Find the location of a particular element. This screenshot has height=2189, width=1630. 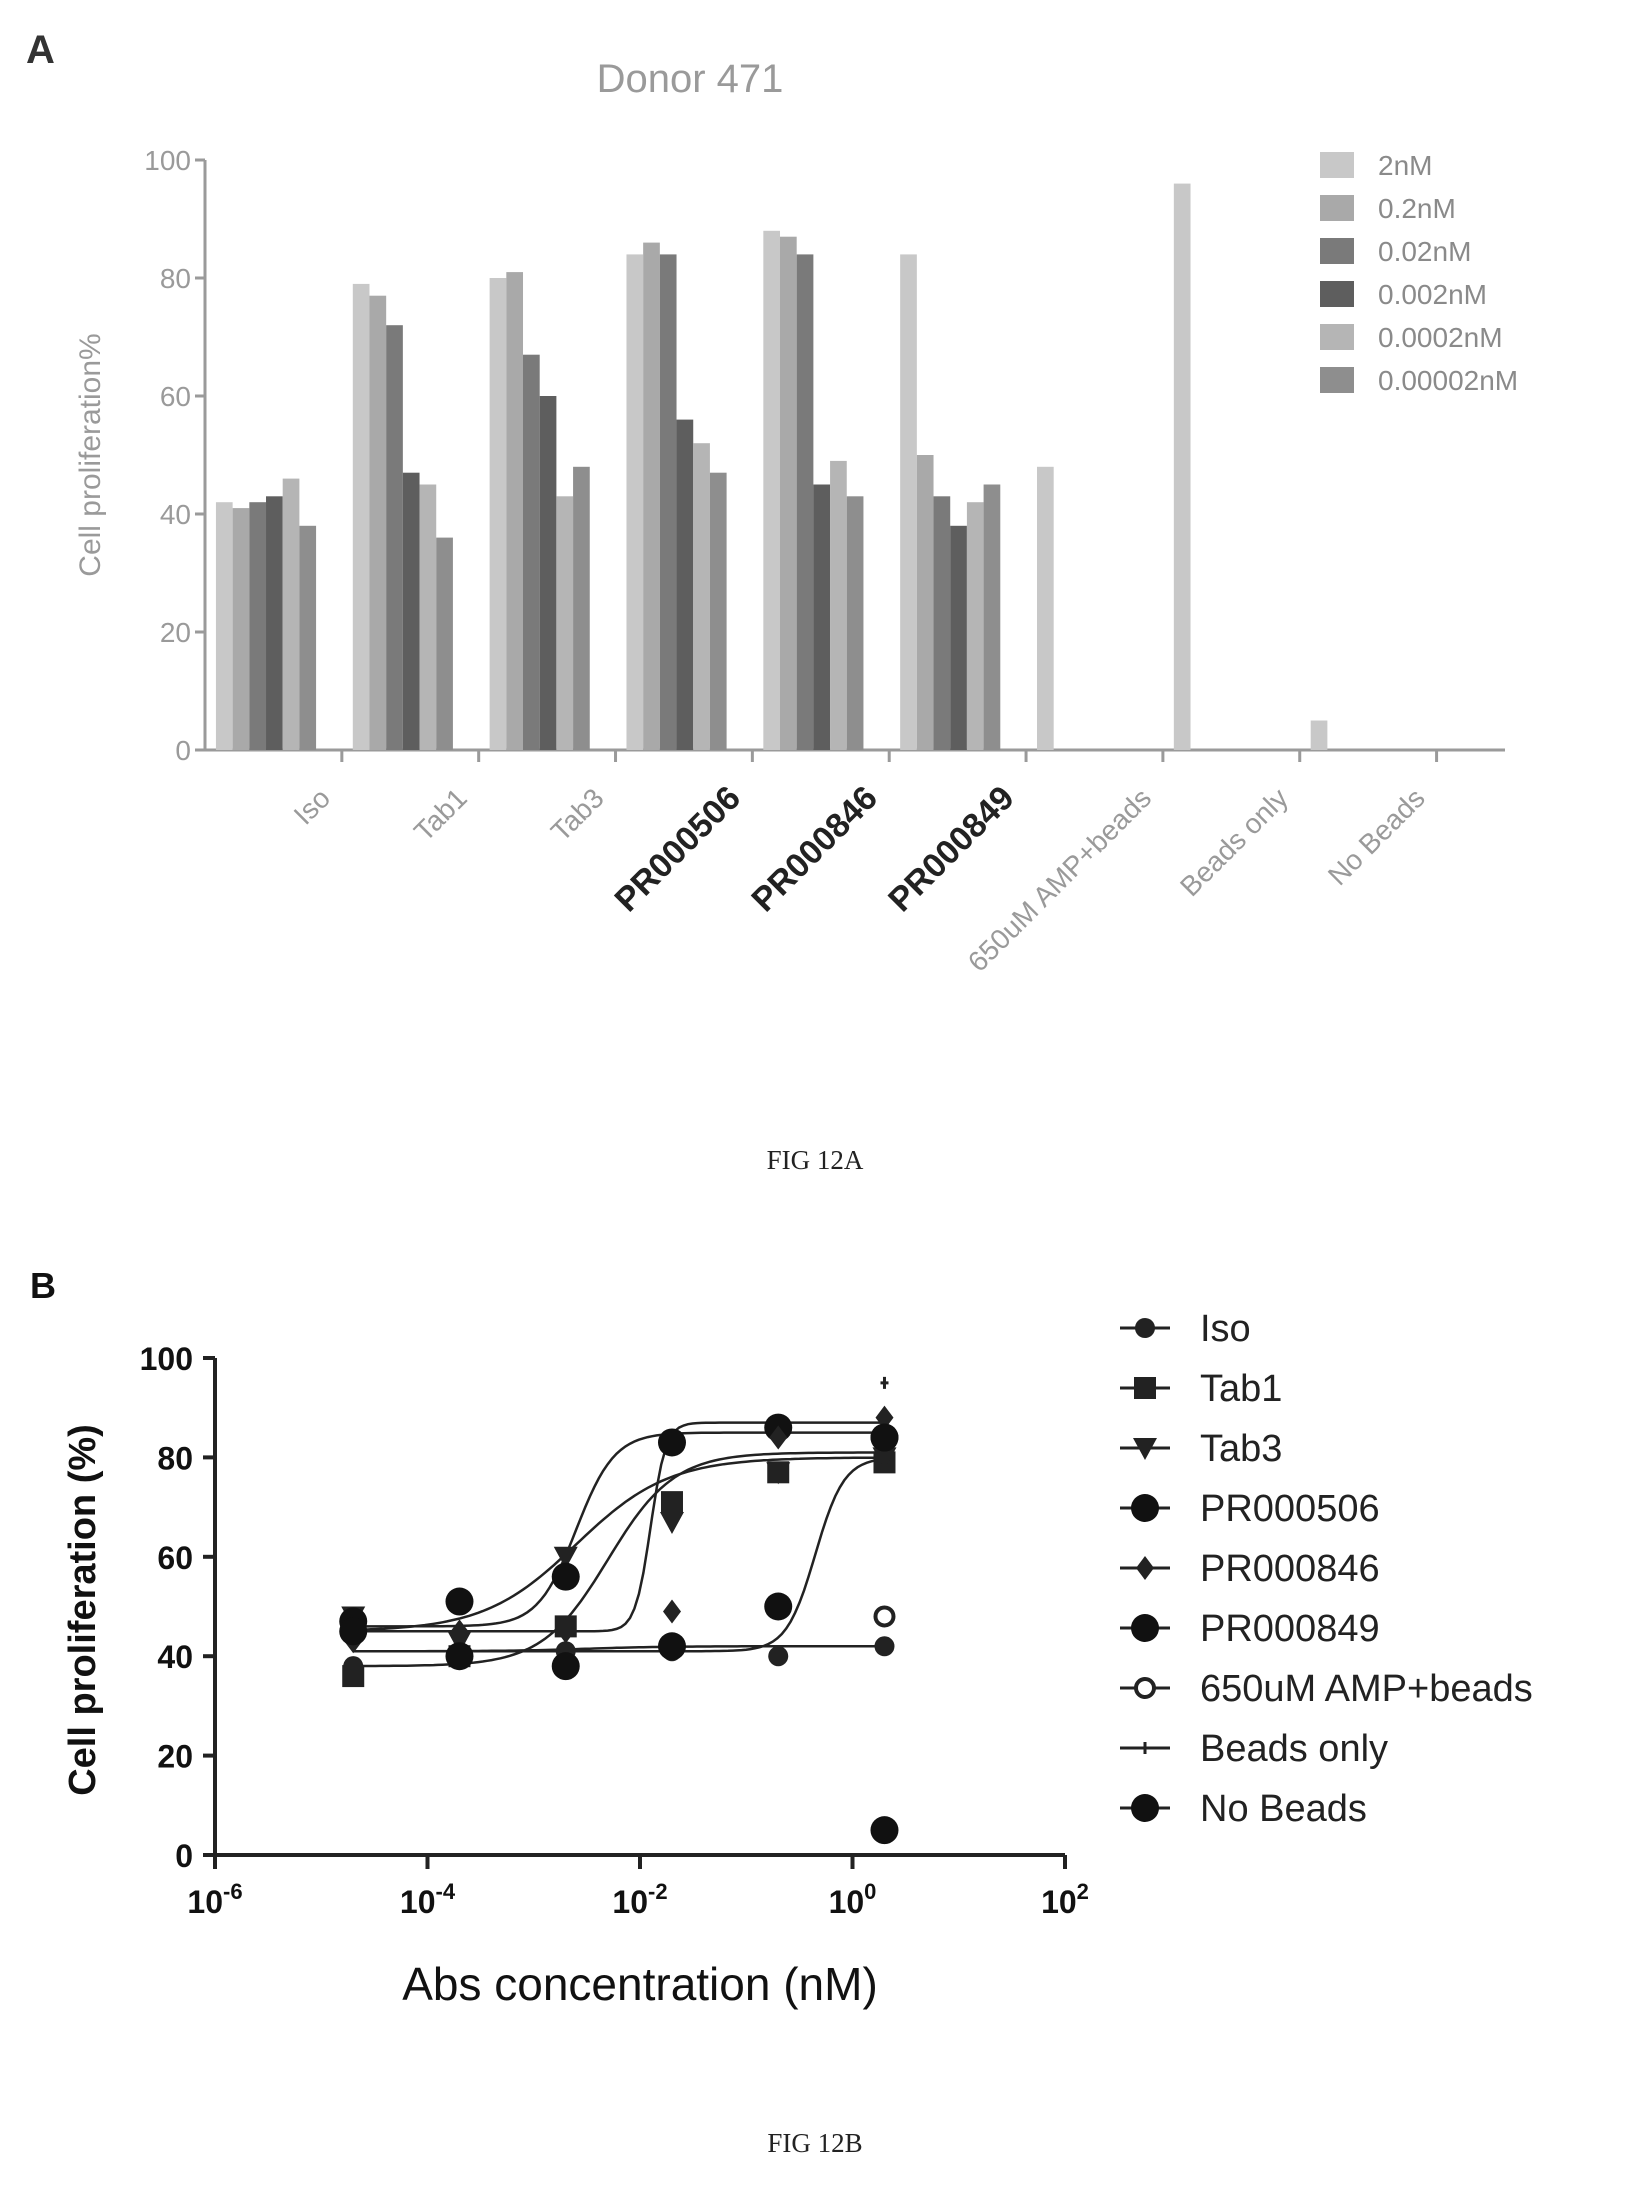

x-tick-label-pr000506: PR000506 is located at coordinates (678, 849).